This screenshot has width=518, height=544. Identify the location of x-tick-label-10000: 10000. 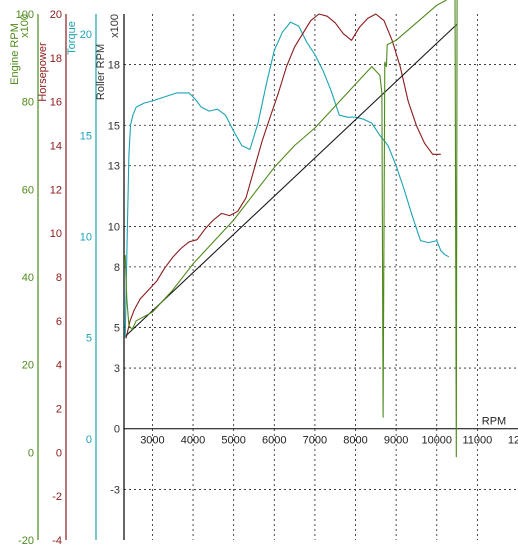
(436, 441).